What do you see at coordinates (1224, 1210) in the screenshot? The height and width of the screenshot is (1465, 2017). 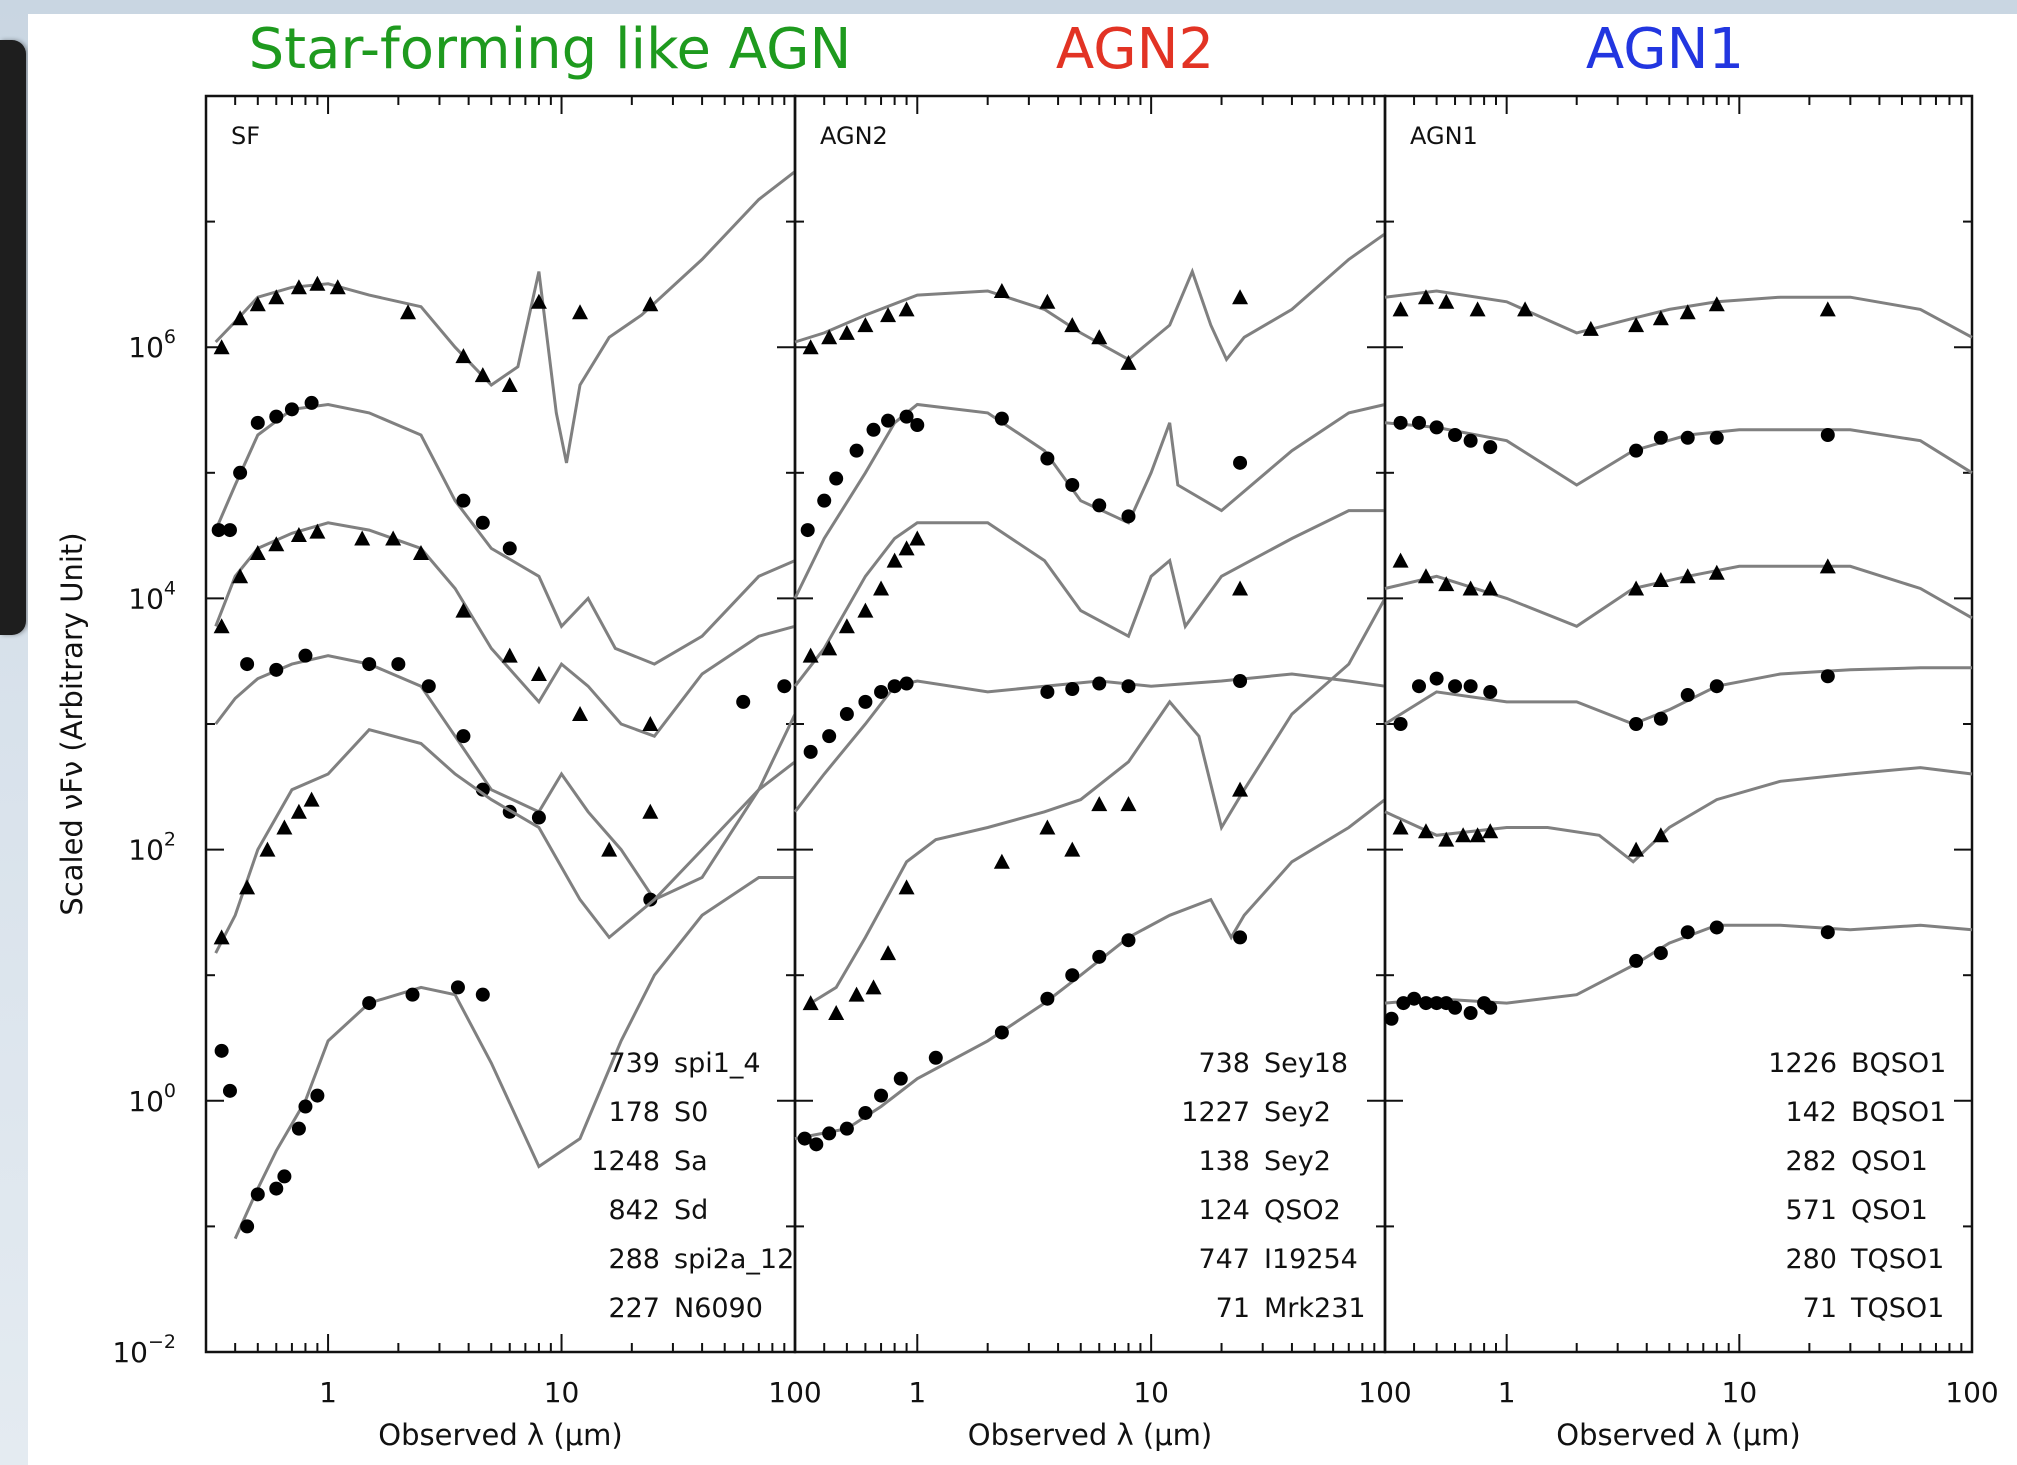 I see `legend-entry-number: 124` at bounding box center [1224, 1210].